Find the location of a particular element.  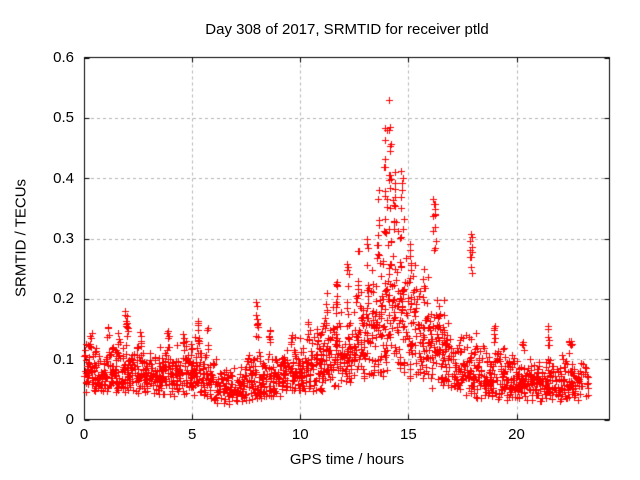

x-tick-label: 15 is located at coordinates (408, 434).